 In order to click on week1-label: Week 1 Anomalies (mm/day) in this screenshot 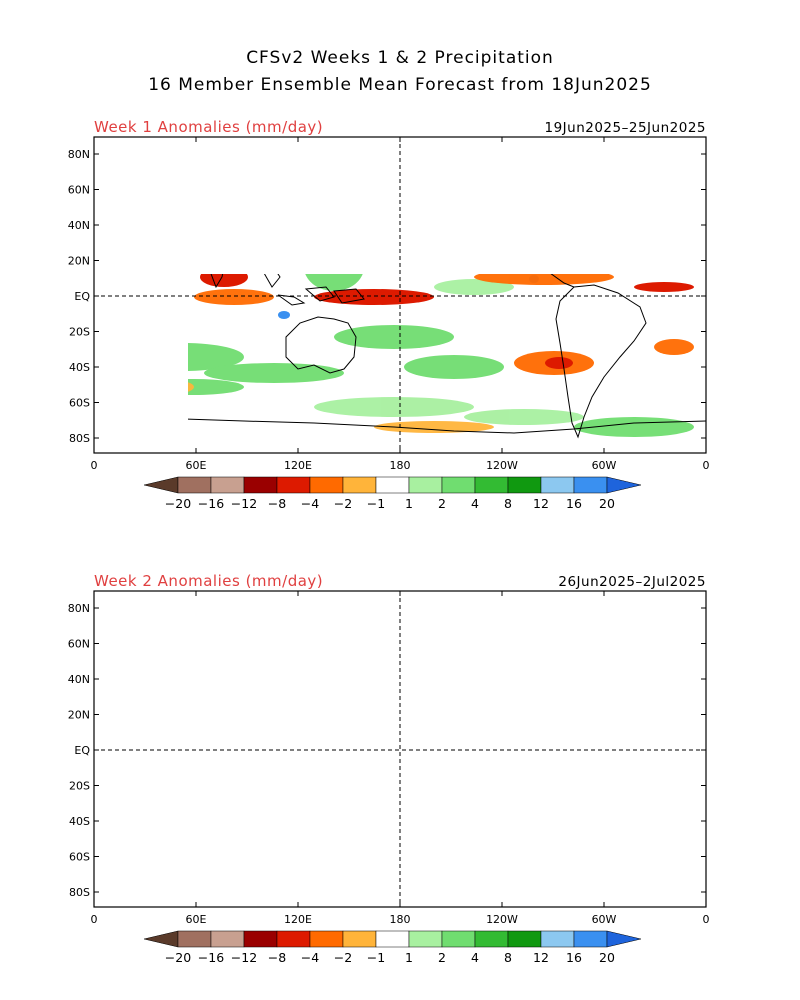, I will do `click(209, 127)`.